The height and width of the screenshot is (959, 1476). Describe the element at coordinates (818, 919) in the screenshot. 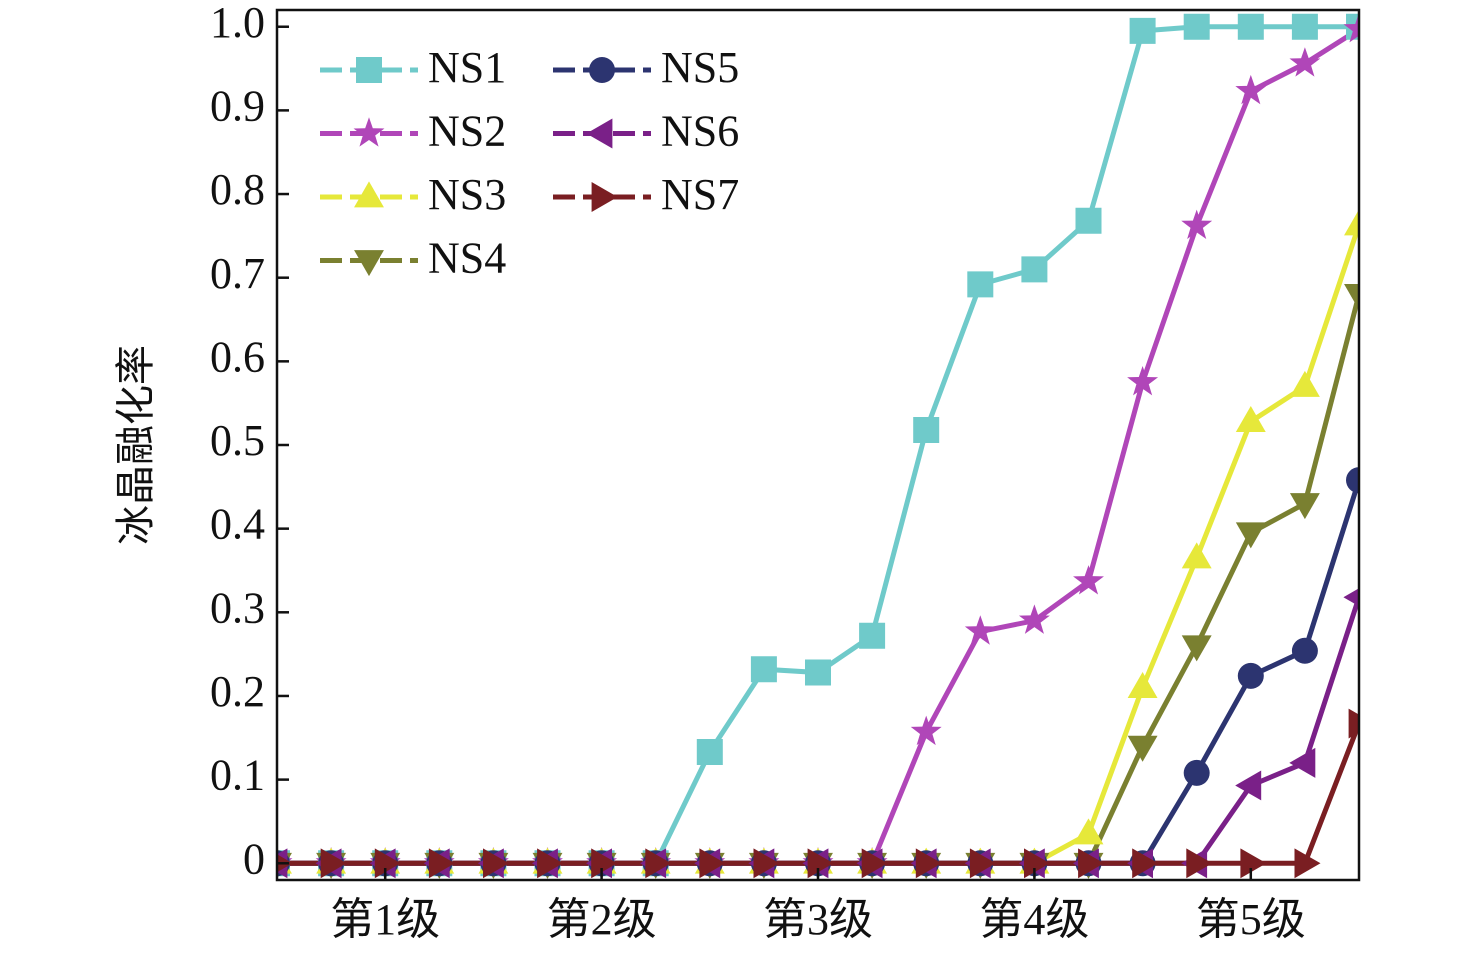

I see `x-tick-label: 第3级` at that location.